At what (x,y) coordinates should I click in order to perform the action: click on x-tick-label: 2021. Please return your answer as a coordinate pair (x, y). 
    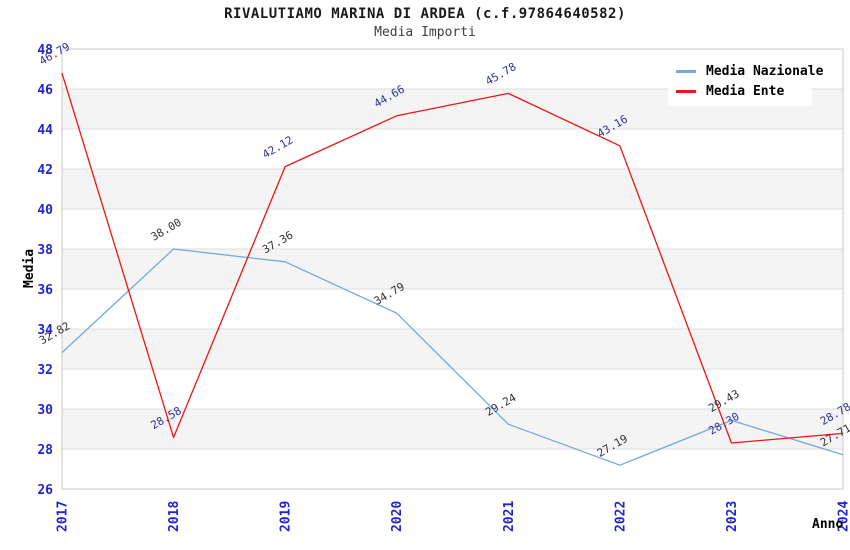
    Looking at the image, I should click on (509, 516).